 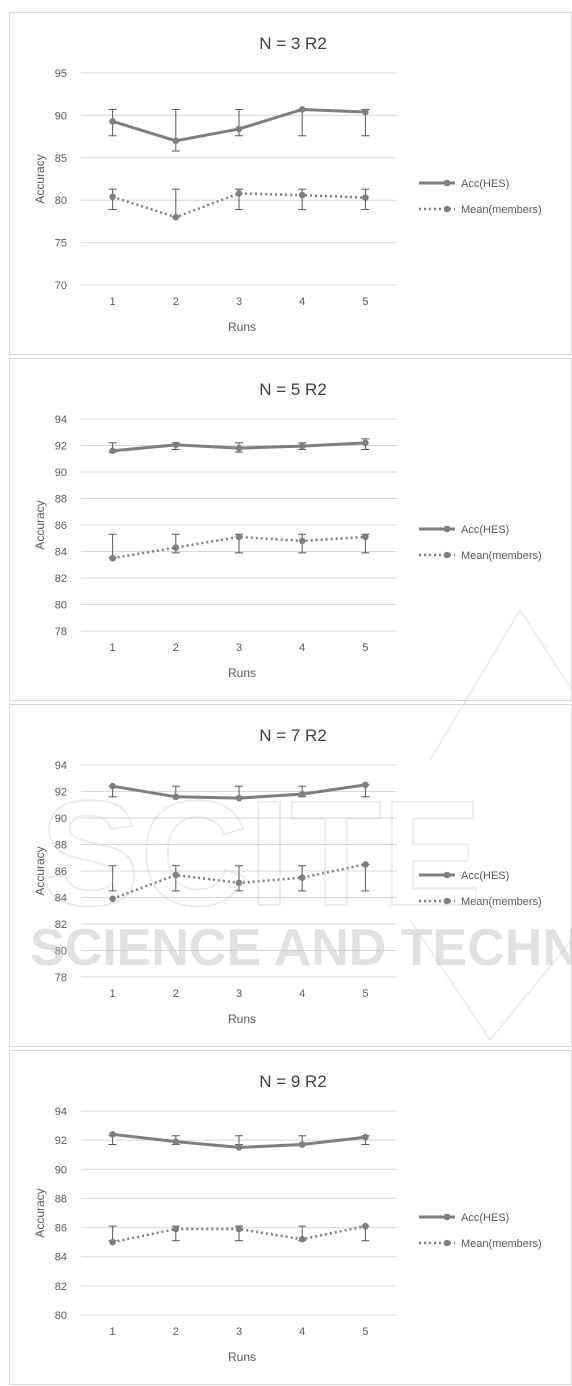 What do you see at coordinates (61, 793) in the screenshot?
I see `y-tick-label: 92` at bounding box center [61, 793].